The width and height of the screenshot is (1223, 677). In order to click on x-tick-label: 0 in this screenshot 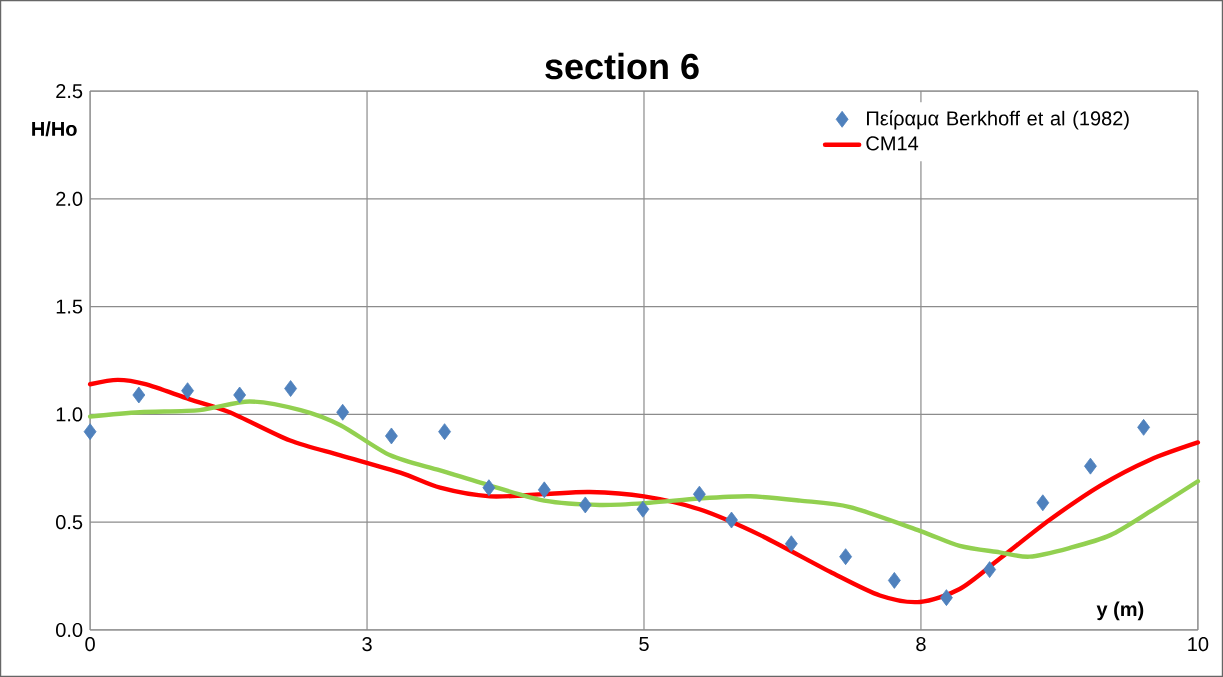, I will do `click(90, 644)`.